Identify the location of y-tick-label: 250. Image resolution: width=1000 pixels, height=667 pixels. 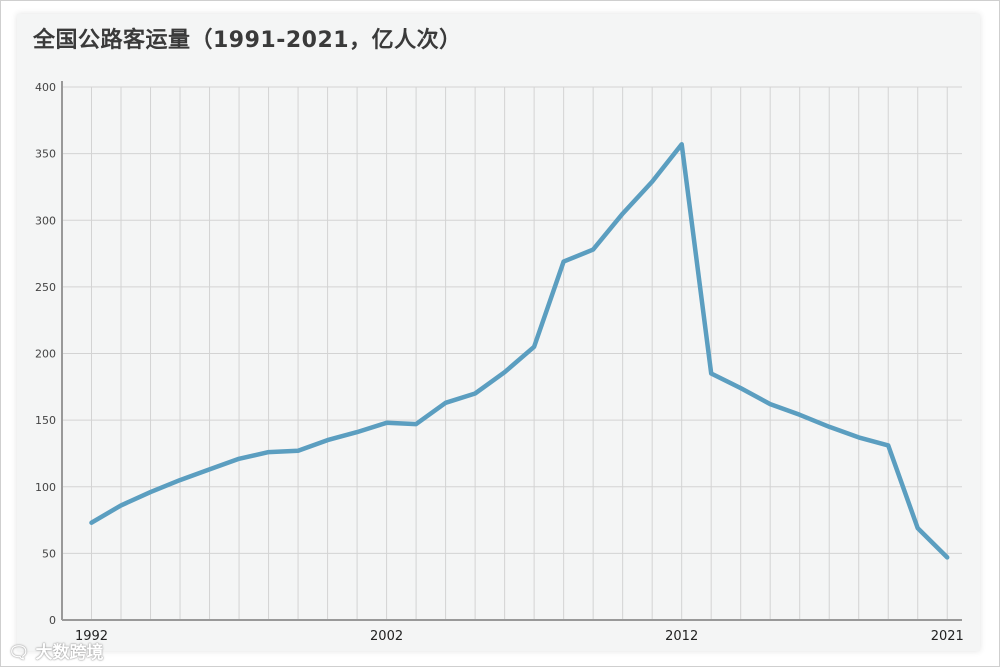
(45, 287).